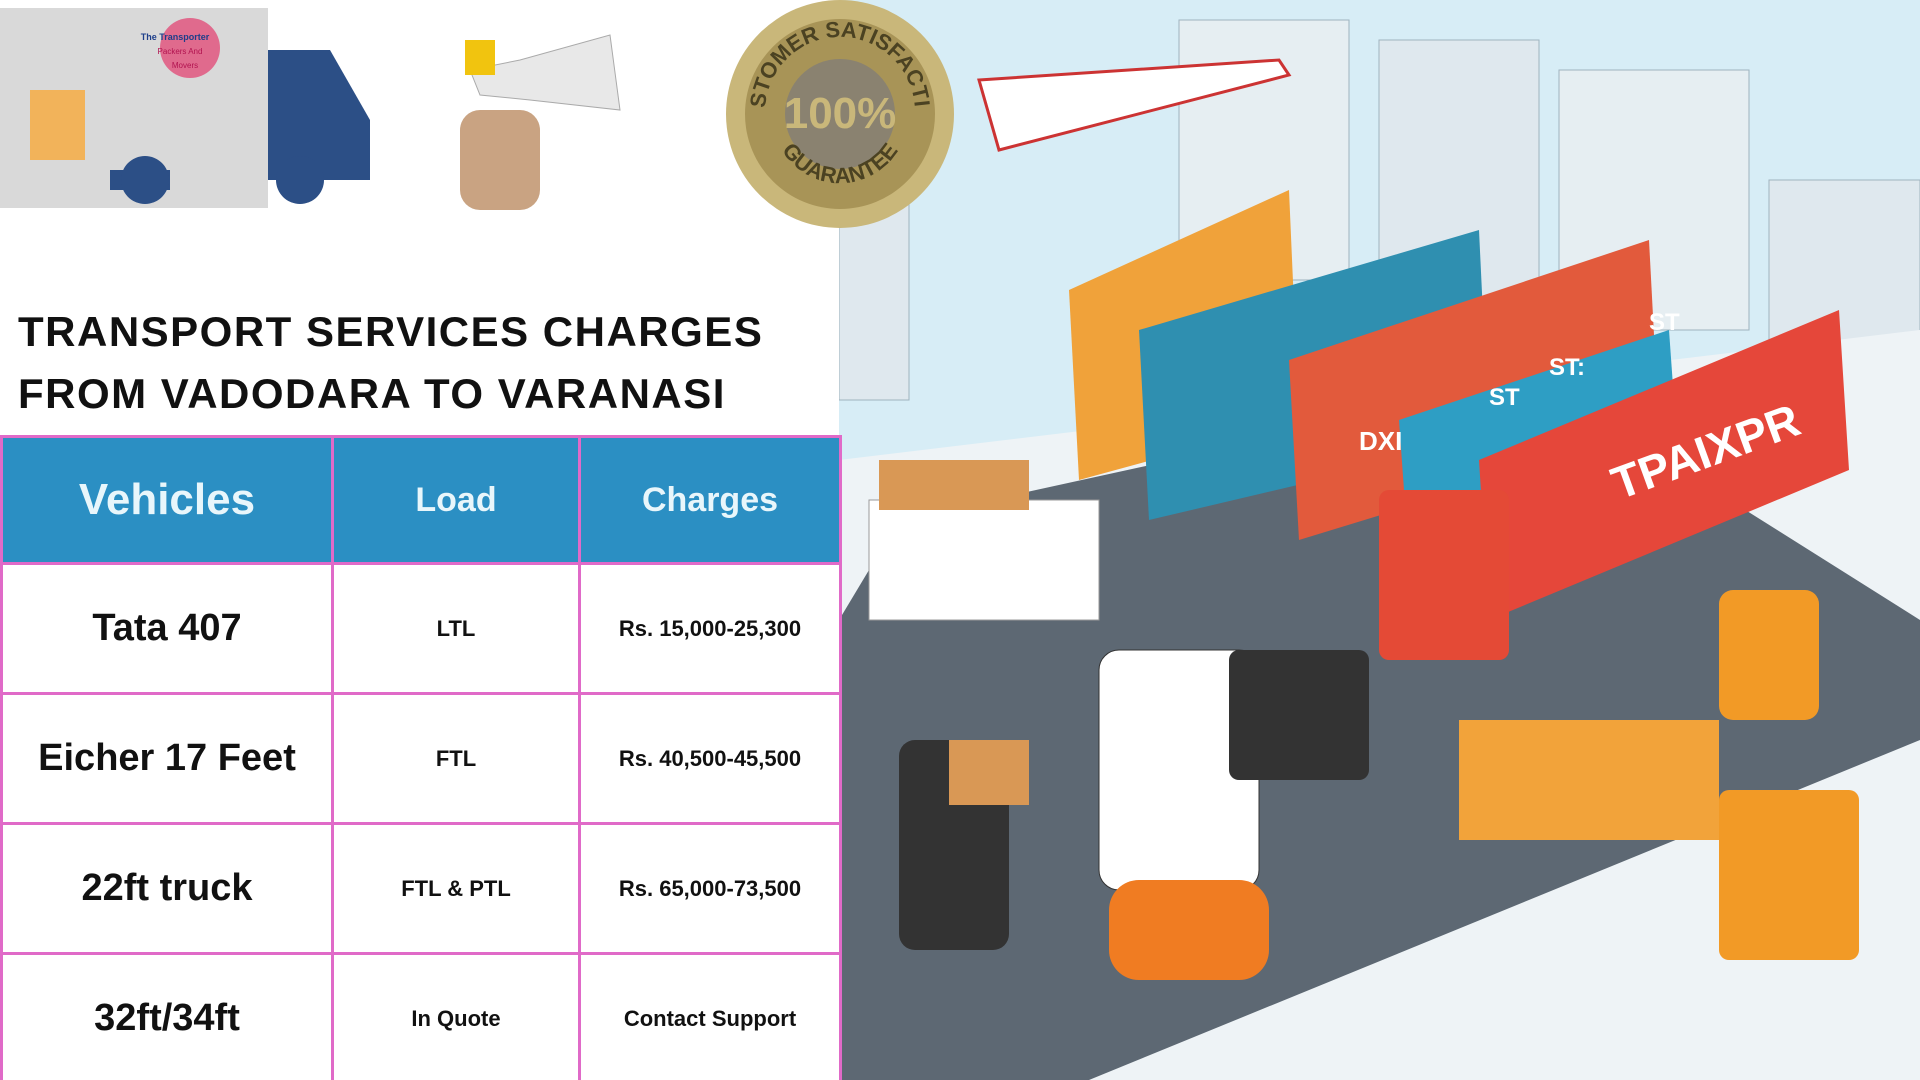  I want to click on logo-text: Packers And, so click(180, 51).